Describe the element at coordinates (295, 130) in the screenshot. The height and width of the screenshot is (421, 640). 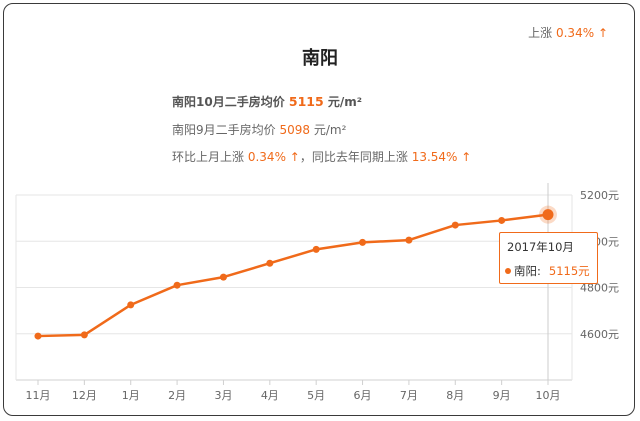
I see `previous-price-value: 5098` at that location.